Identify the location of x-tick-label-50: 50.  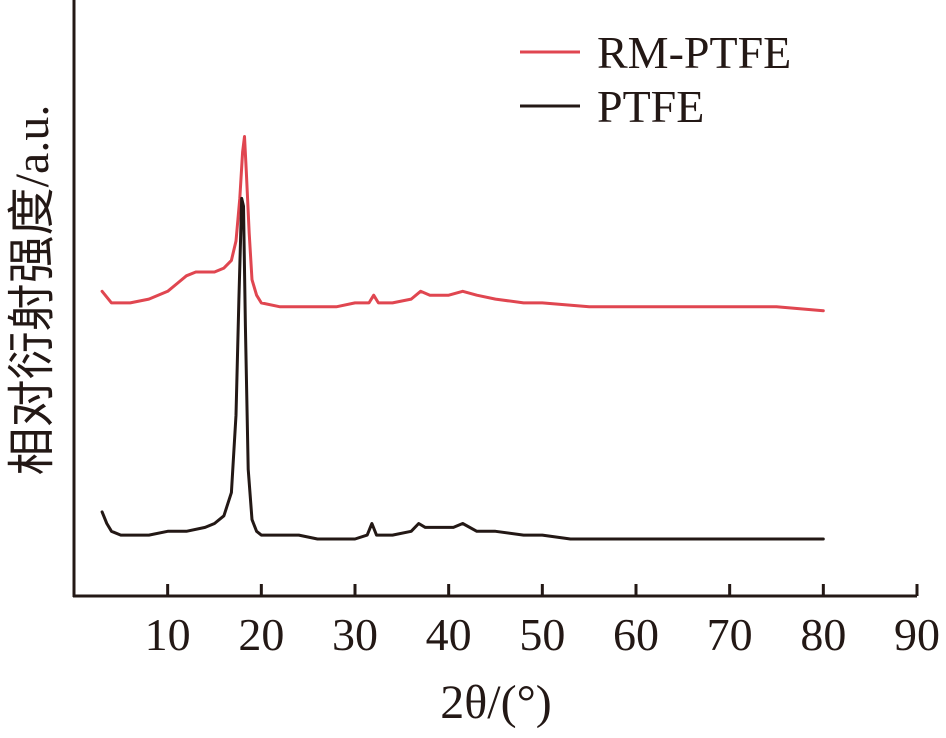
(542, 634).